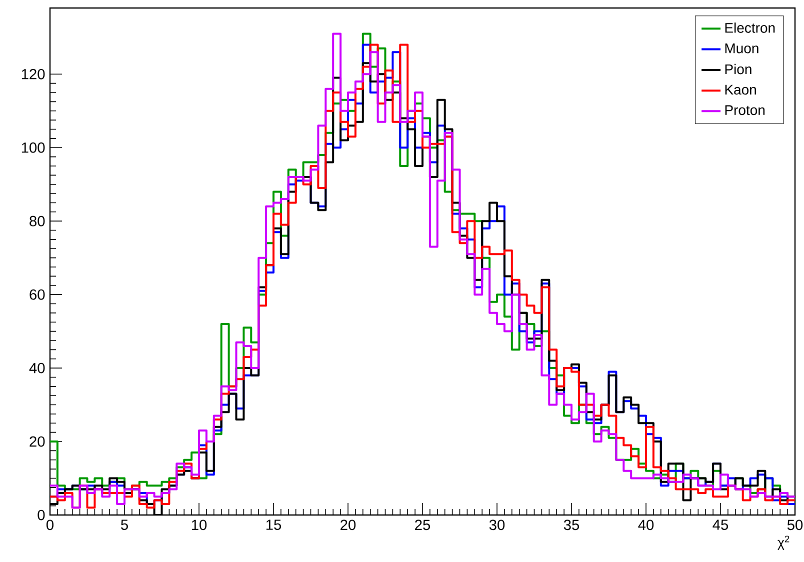 The image size is (804, 562). Describe the element at coordinates (124, 525) in the screenshot. I see `x-tick-label: 5` at that location.